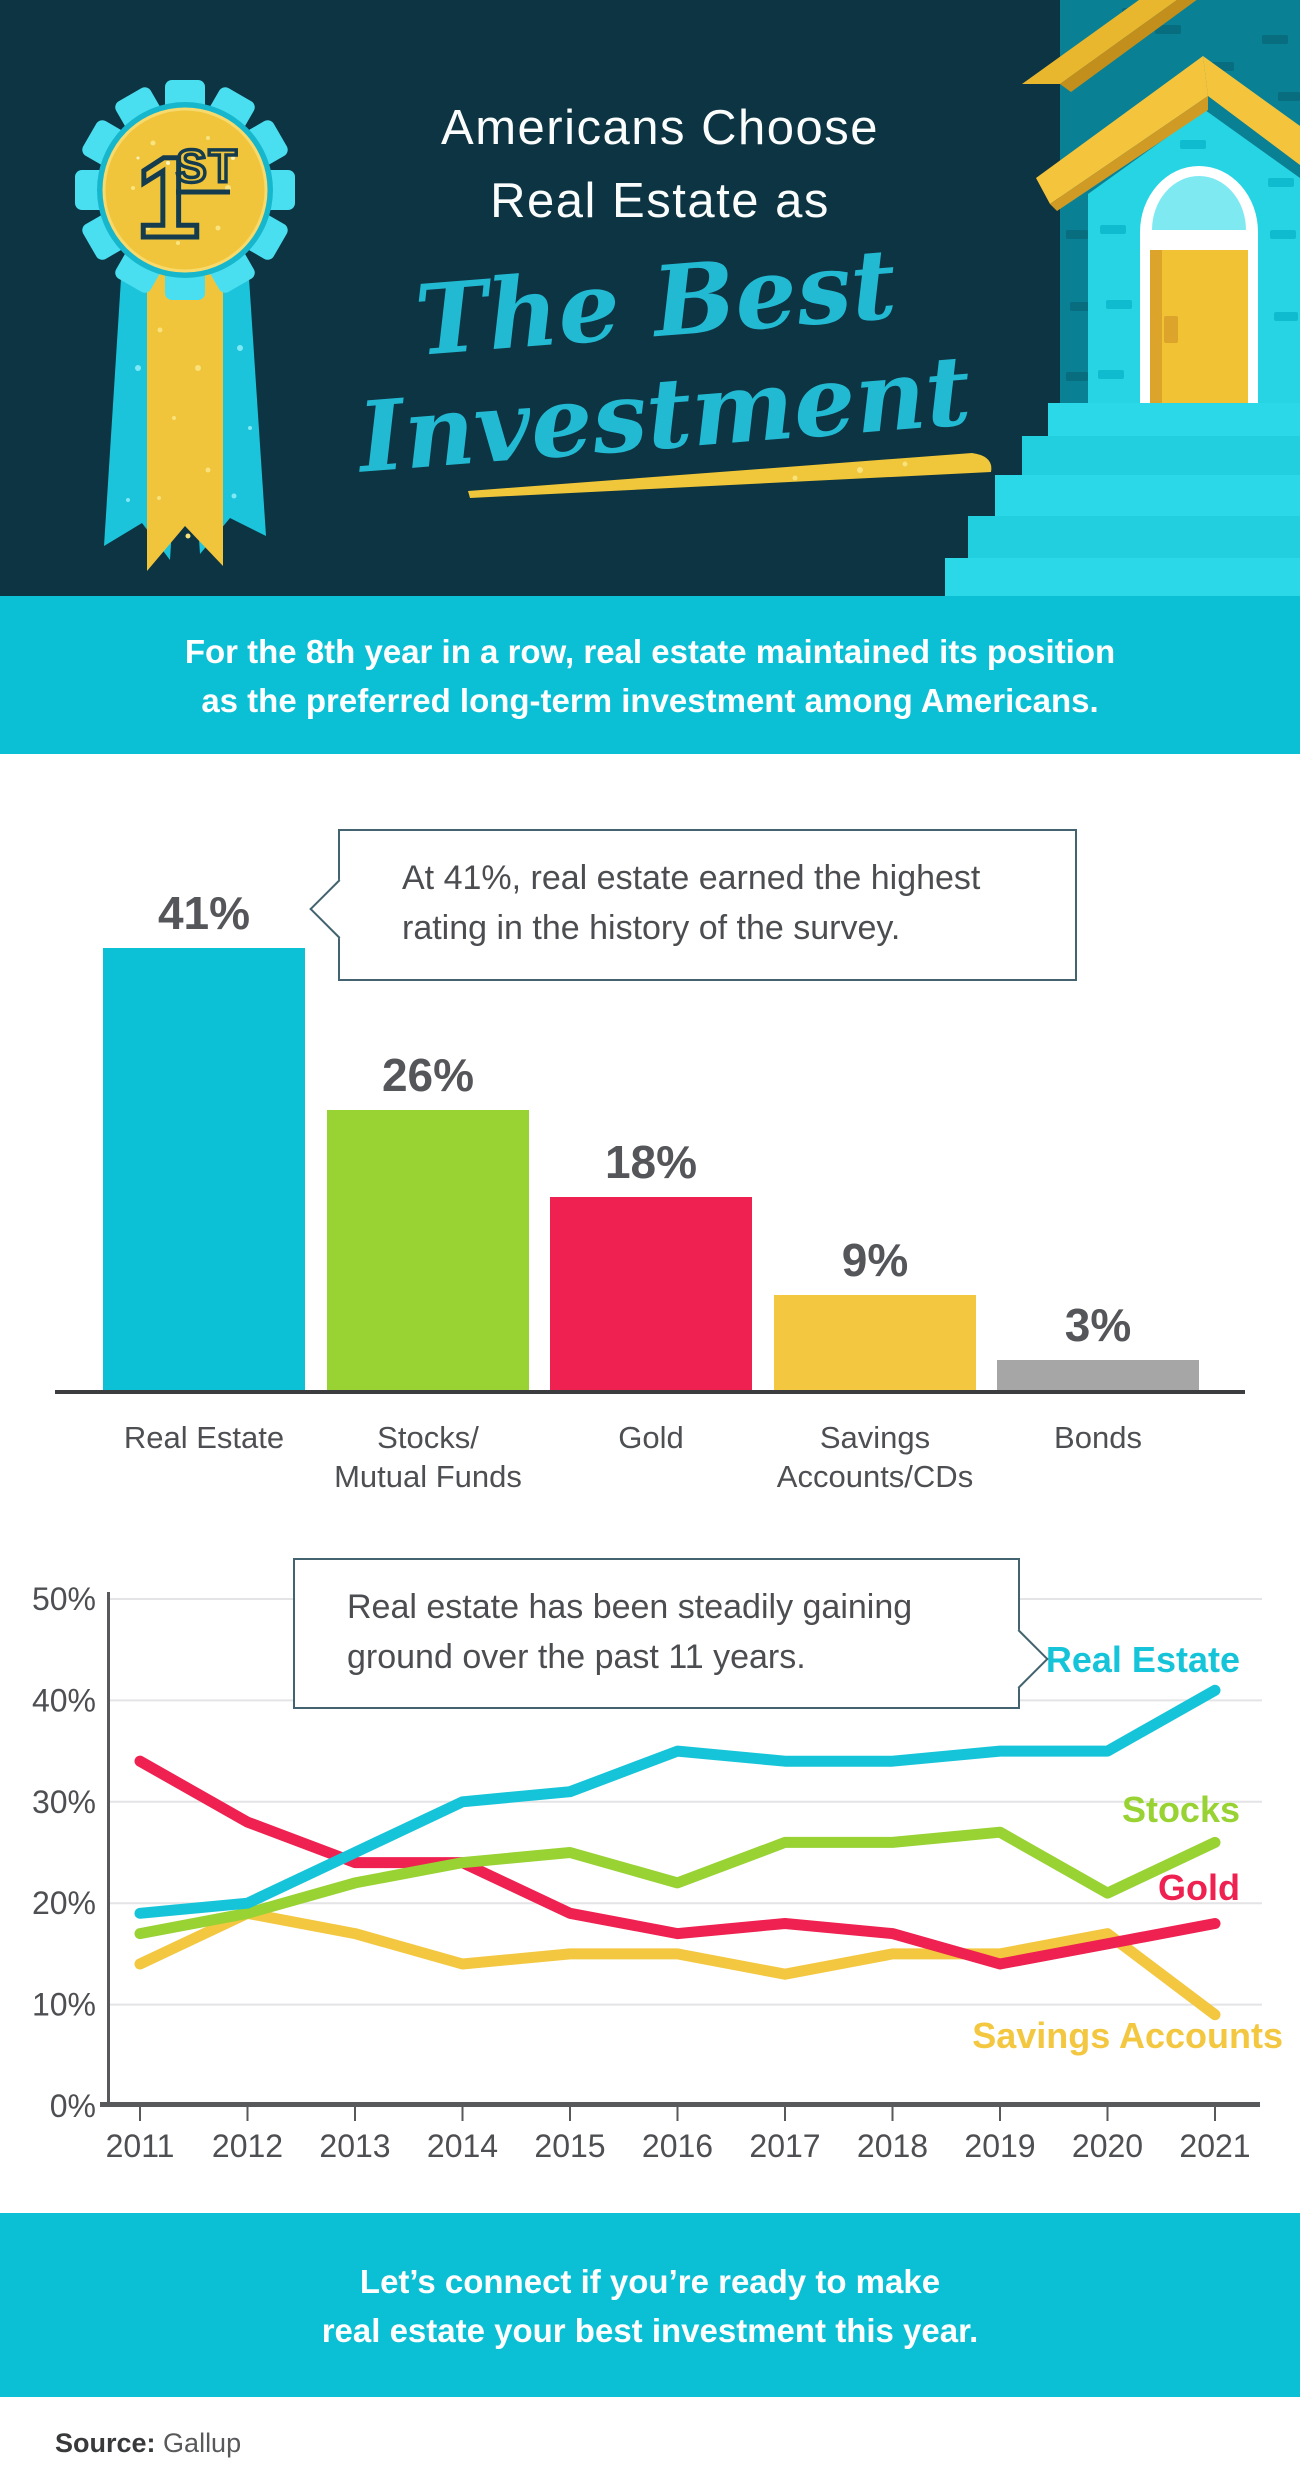 The width and height of the screenshot is (1300, 2487). I want to click on bar-category-label: Gold, so click(651, 1437).